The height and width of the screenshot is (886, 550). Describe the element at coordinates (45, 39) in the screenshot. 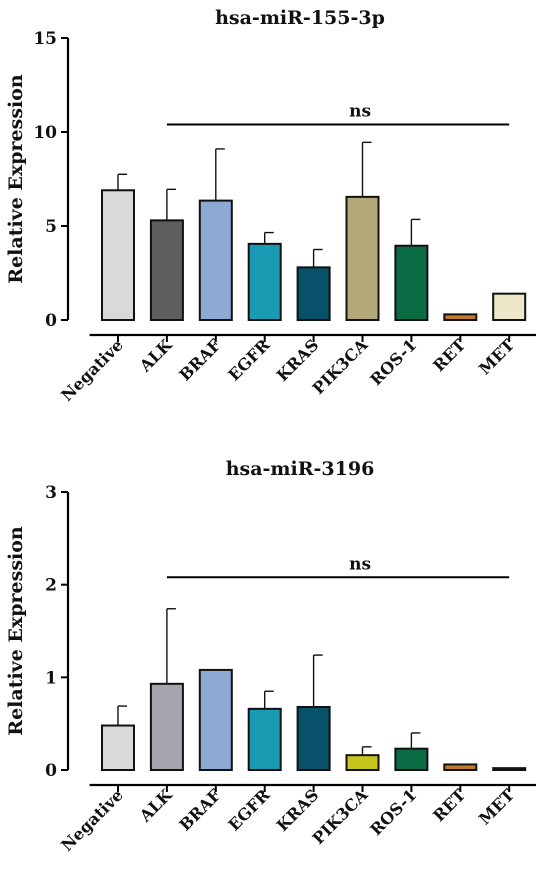

I see `y-tick-label: 15` at that location.